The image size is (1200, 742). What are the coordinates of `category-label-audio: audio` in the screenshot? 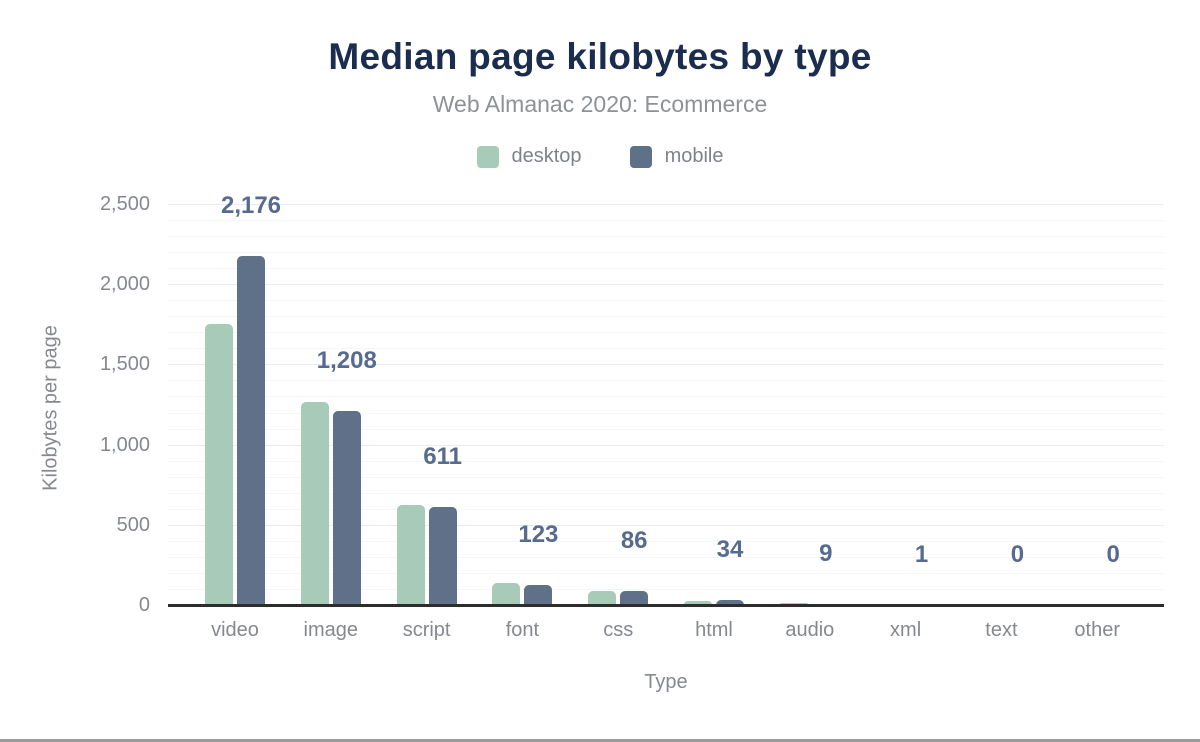 It's located at (810, 630).